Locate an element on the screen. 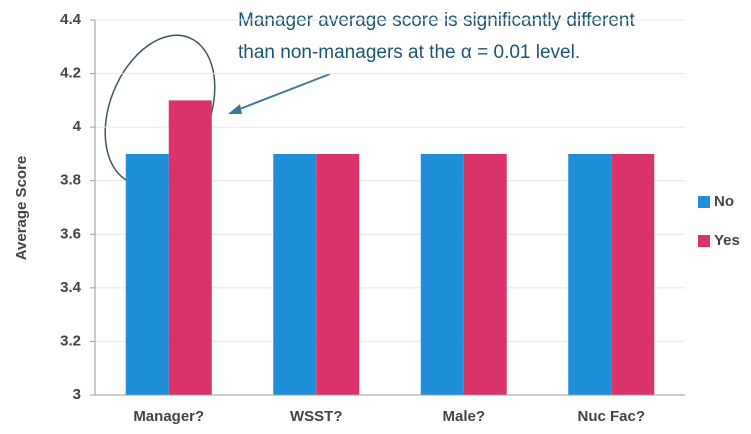 This screenshot has width=751, height=434. arrow-head is located at coordinates (235, 109).